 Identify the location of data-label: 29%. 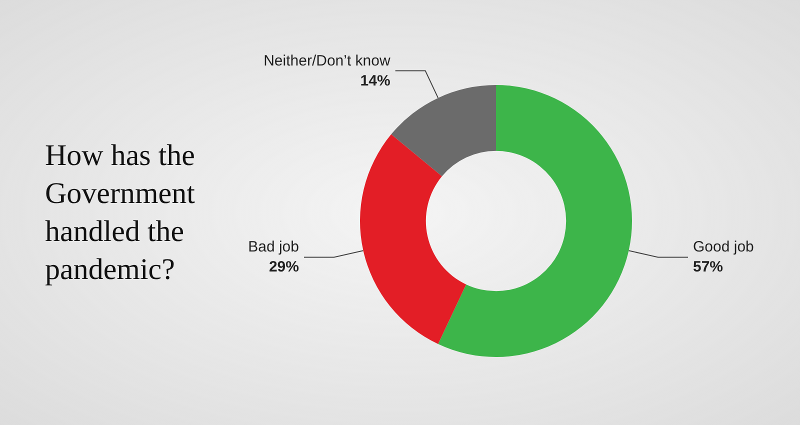
(283, 267).